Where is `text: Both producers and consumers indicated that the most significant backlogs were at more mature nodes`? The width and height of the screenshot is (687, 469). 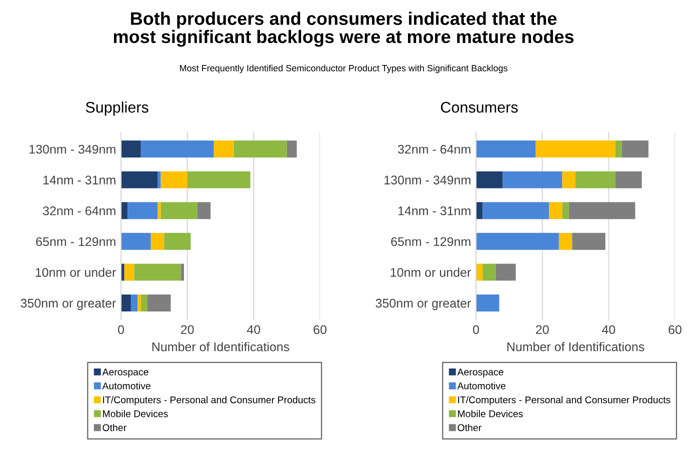 text: Both producers and consumers indicated that the most significant backlogs were at more mature nodes is located at coordinates (344, 29).